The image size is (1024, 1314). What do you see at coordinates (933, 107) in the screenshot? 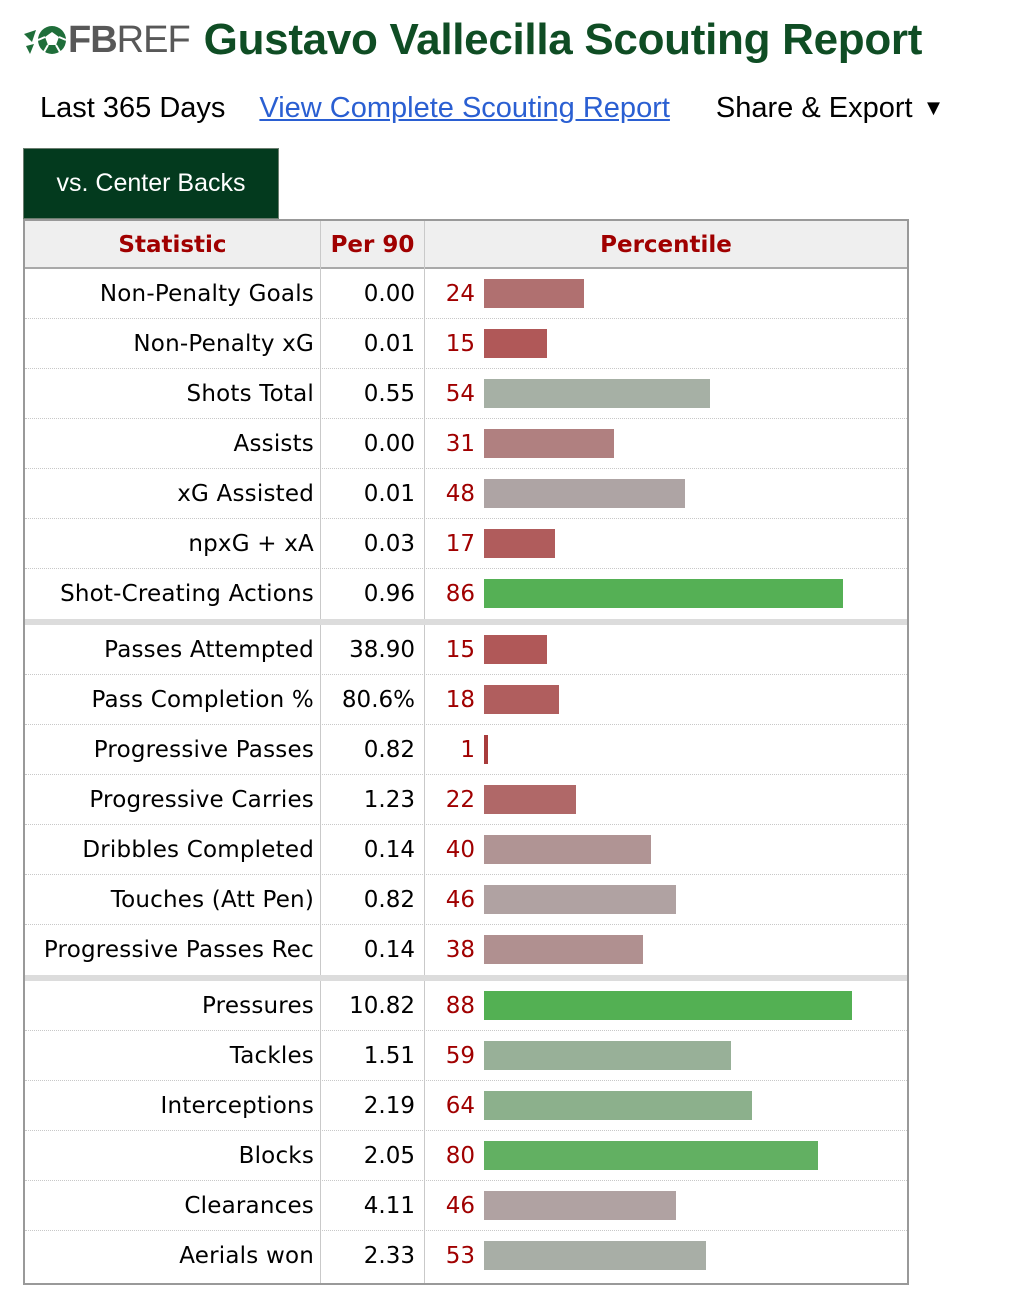
I see `dropdown-arrow-icon: ▼` at bounding box center [933, 107].